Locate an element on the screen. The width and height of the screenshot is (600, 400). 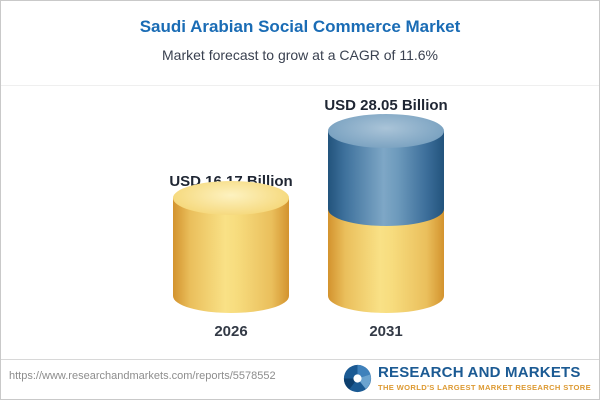
cylinder-2026 is located at coordinates (231, 247).